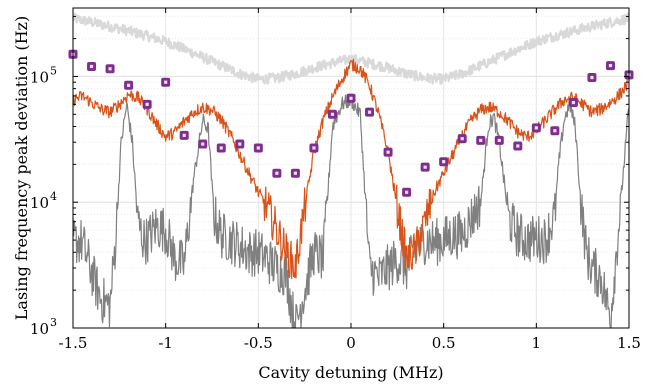  Describe the element at coordinates (53, 70) in the screenshot. I see `y-tick-label-exponent: 5` at that location.